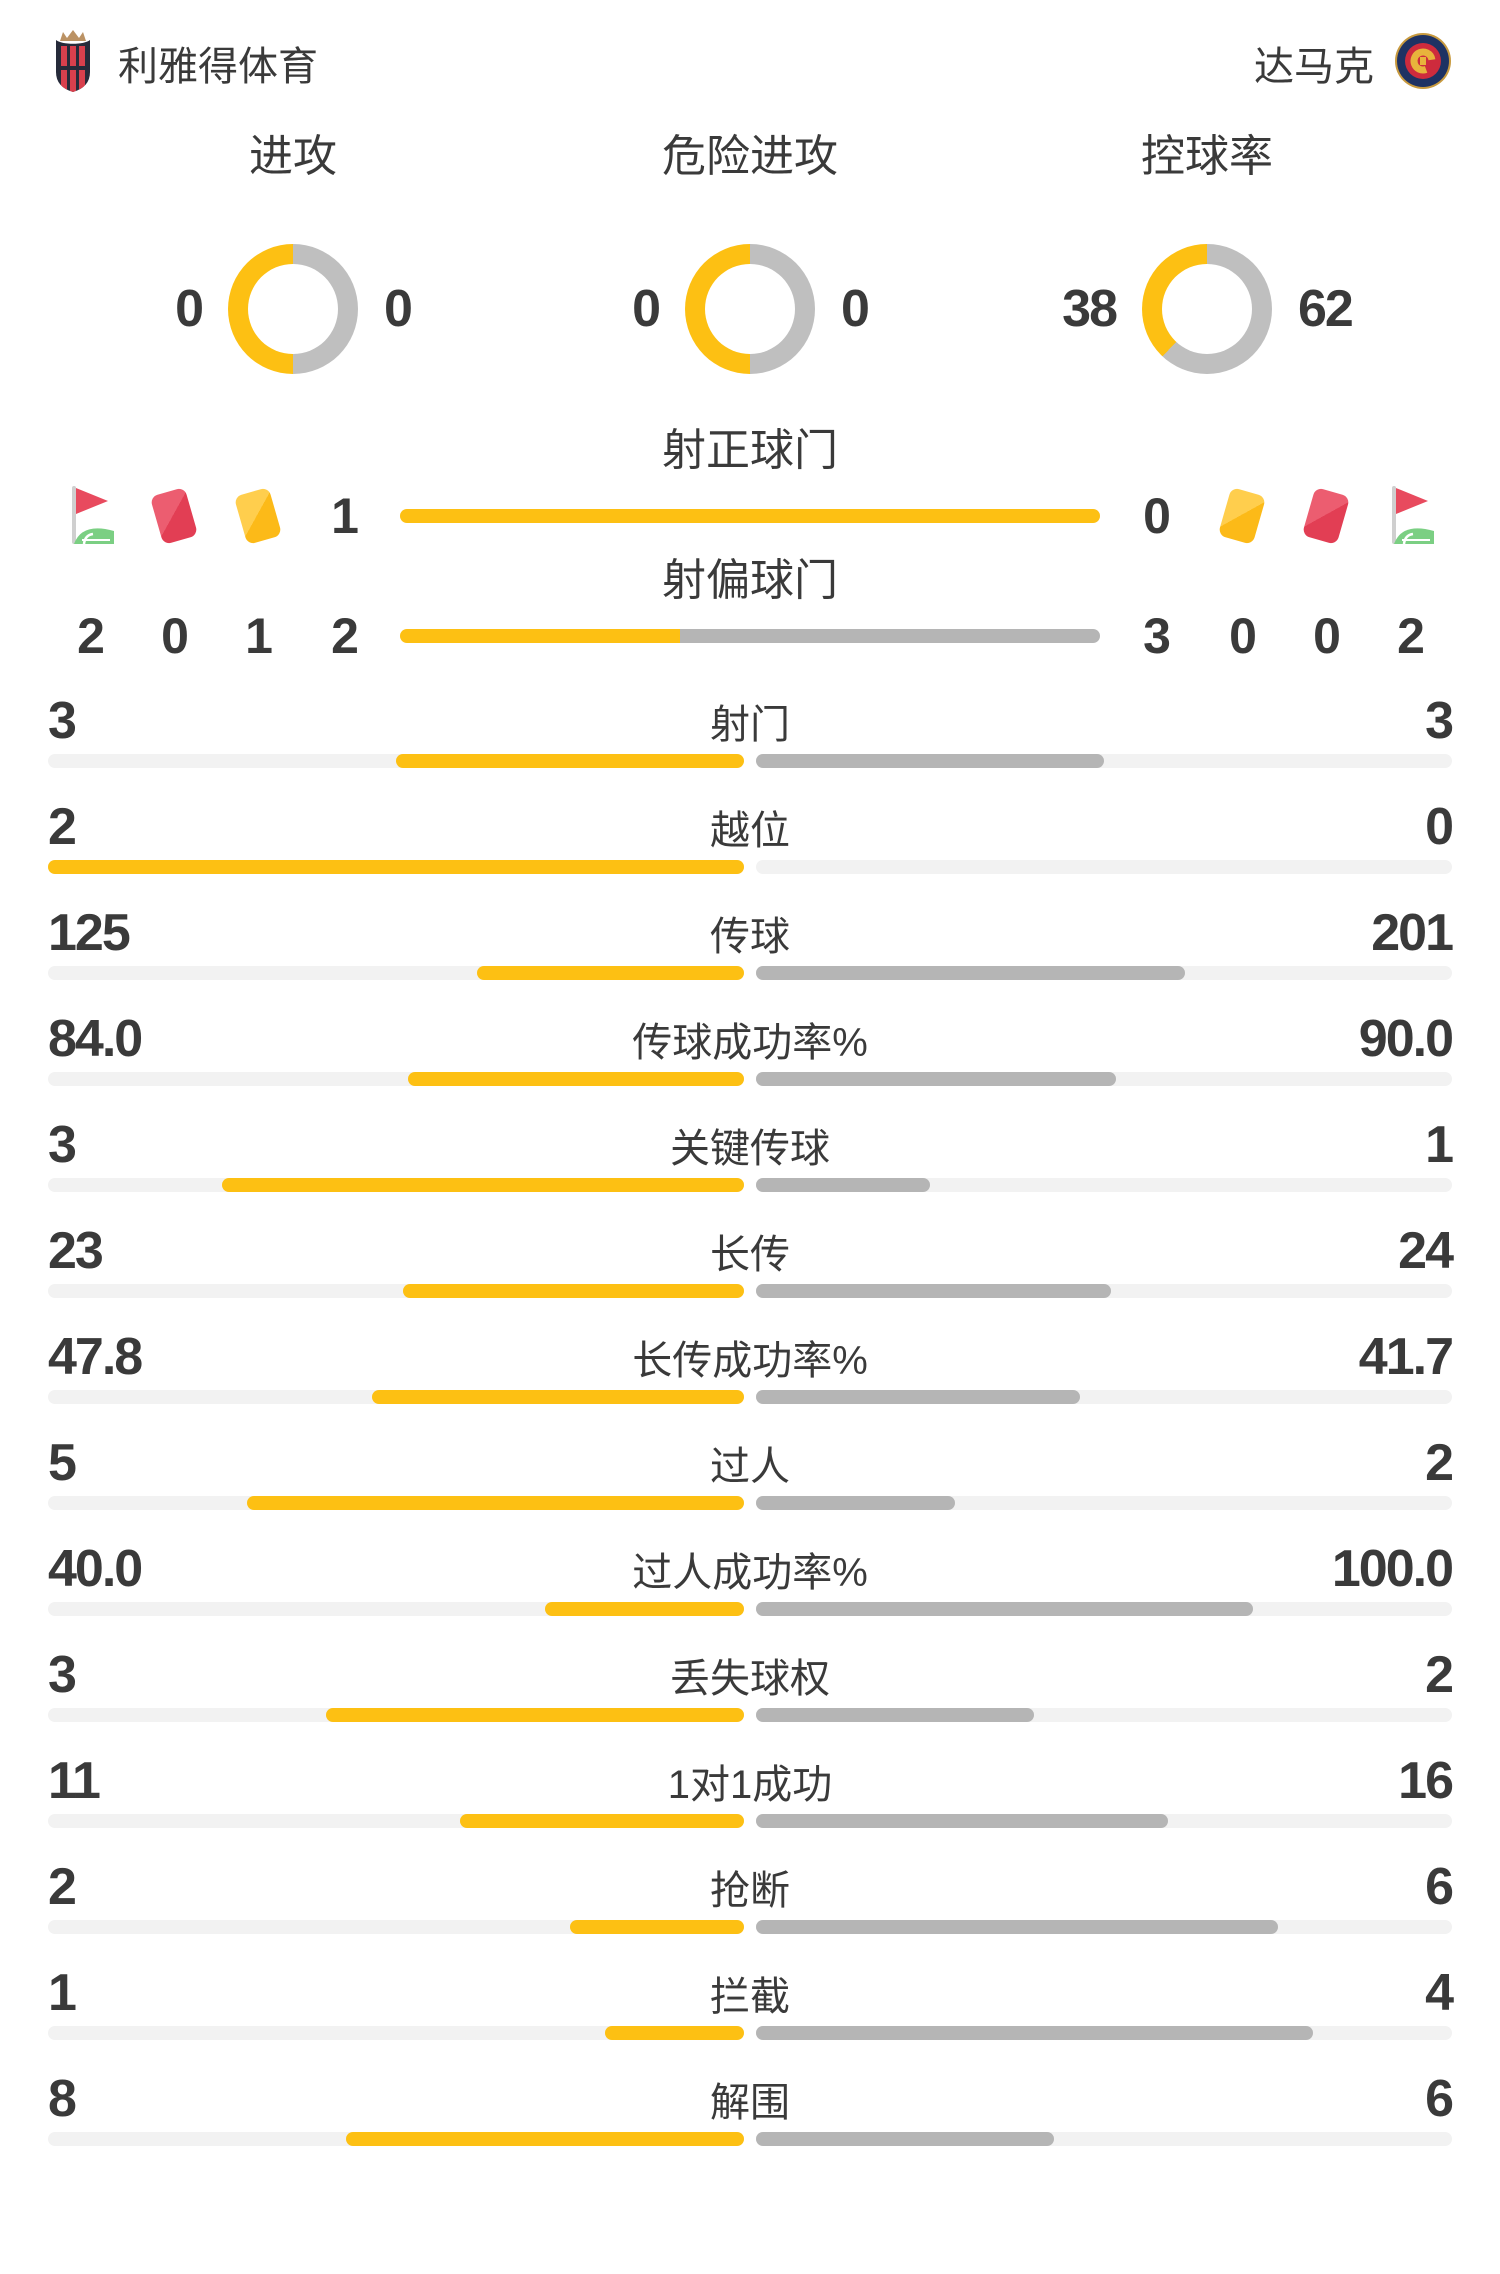 This screenshot has width=1500, height=2274. Describe the element at coordinates (750, 1255) in the screenshot. I see `stat-label: 长传` at that location.